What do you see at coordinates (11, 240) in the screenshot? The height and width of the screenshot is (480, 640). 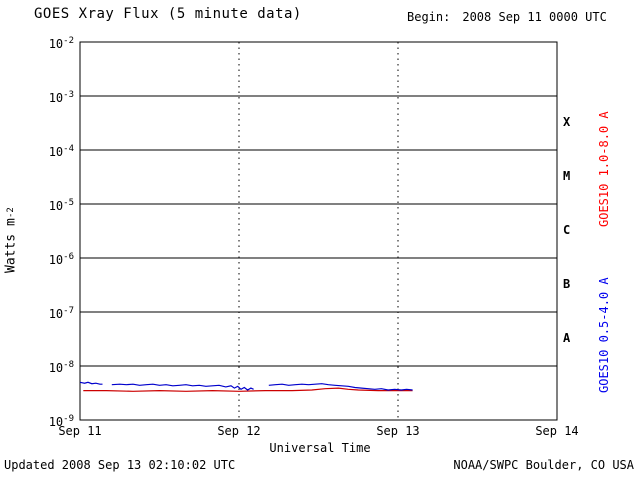 I see `y-axis-label: Watts m -2` at bounding box center [11, 240].